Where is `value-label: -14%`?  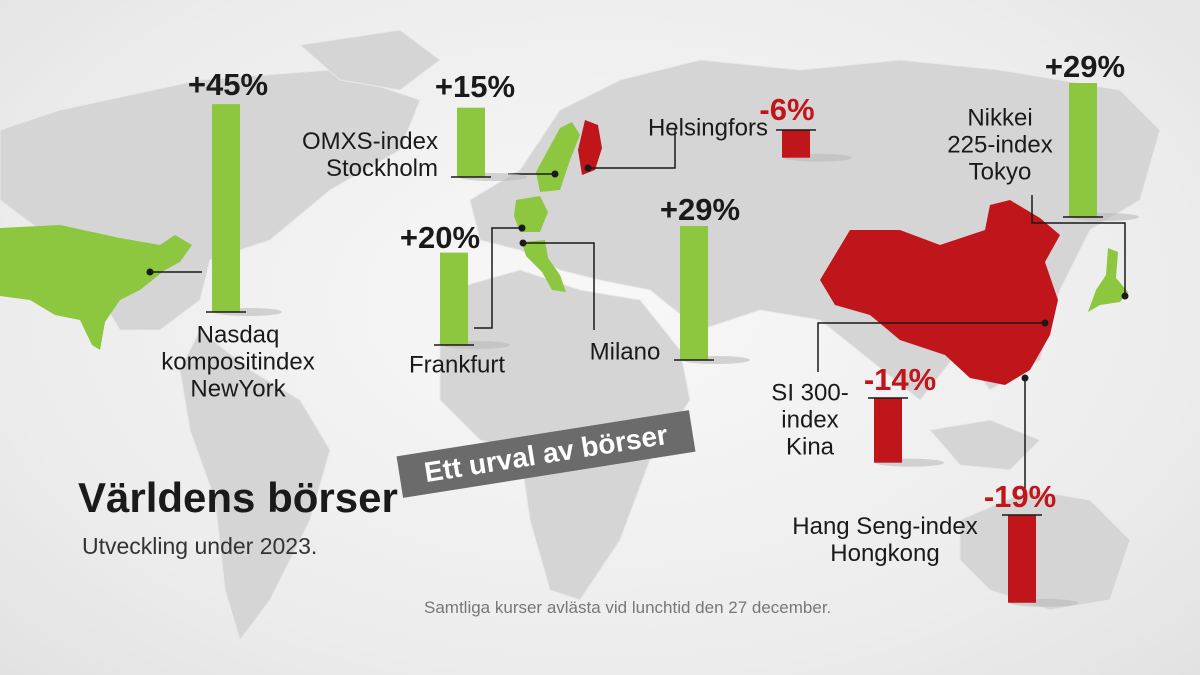
value-label: -14% is located at coordinates (900, 379).